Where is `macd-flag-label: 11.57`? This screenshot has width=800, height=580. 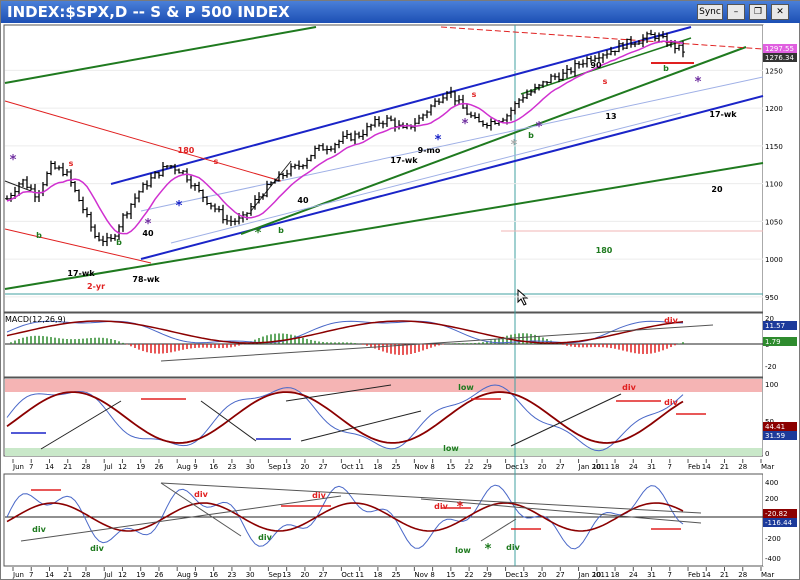 macd-flag-label: 11.57 is located at coordinates (775, 326).